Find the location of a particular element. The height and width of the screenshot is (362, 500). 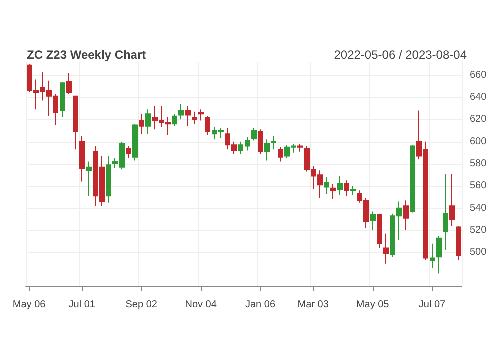

y-tick-label: 560 is located at coordinates (479, 186).